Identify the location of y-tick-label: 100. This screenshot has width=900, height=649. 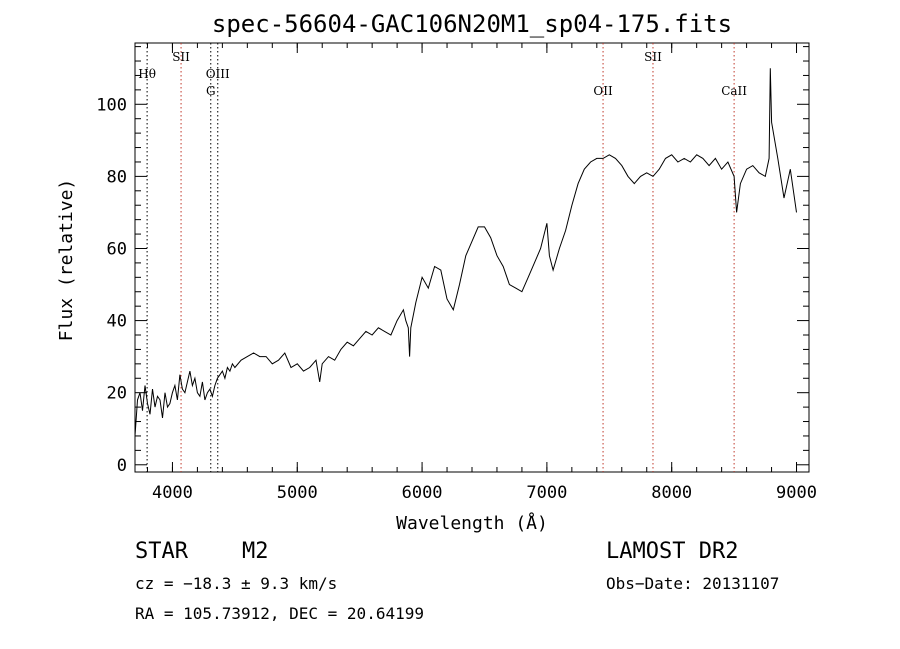
(111, 105).